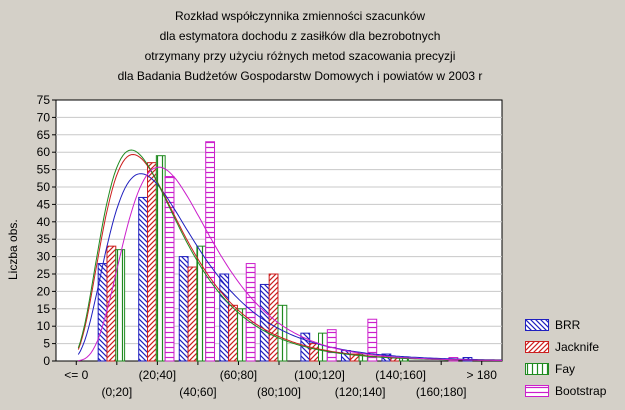 This screenshot has width=625, height=410. Describe the element at coordinates (482, 375) in the screenshot. I see `x-tick-label: > 180` at that location.